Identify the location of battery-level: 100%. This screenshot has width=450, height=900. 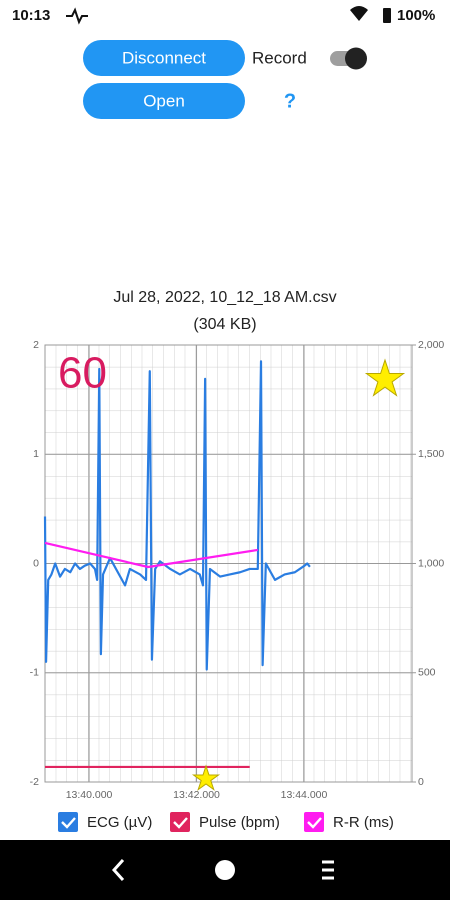
(416, 15).